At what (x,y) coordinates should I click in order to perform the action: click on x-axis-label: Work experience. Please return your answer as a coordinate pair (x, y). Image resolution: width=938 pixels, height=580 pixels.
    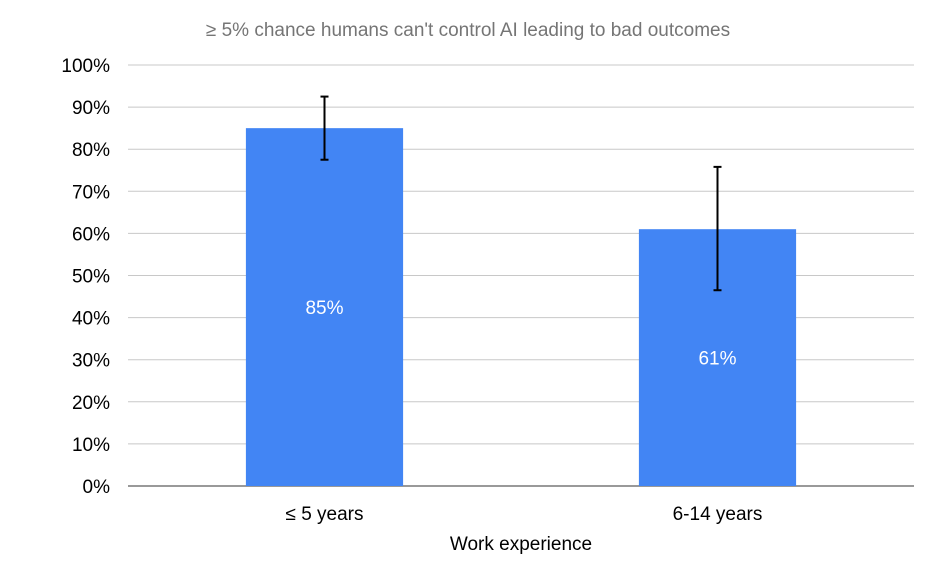
    Looking at the image, I should click on (521, 544).